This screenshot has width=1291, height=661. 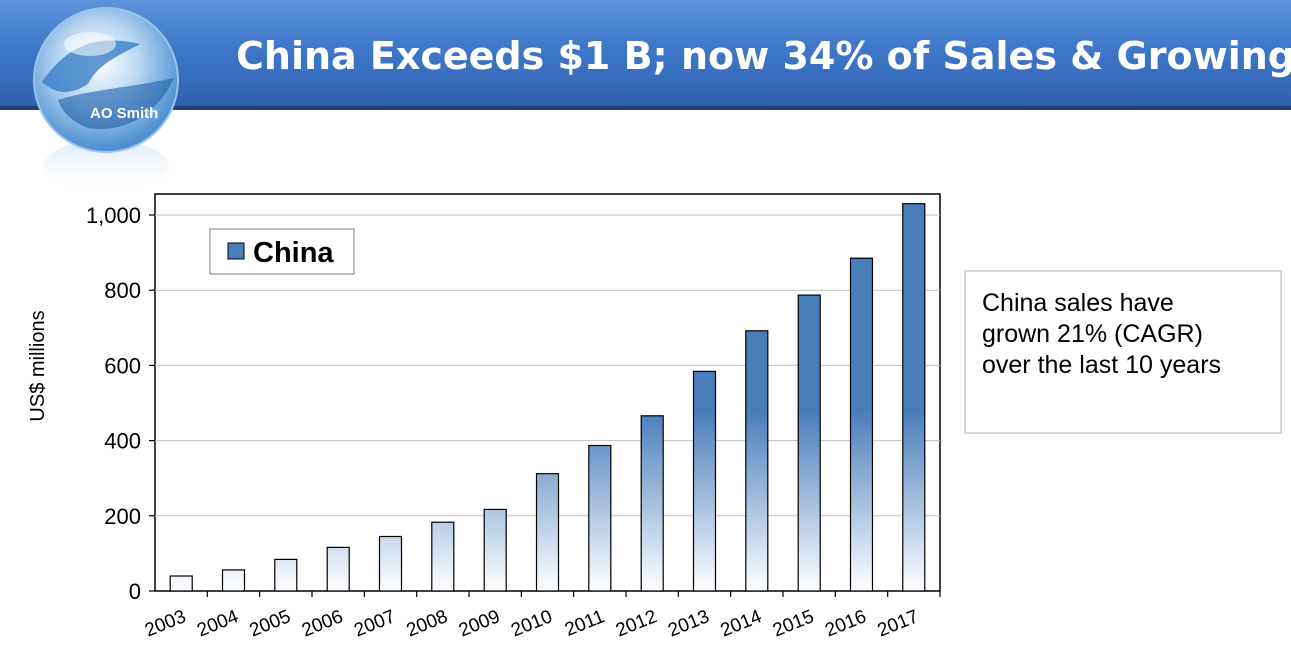 What do you see at coordinates (217, 623) in the screenshot?
I see `x-tick-label: 2004` at bounding box center [217, 623].